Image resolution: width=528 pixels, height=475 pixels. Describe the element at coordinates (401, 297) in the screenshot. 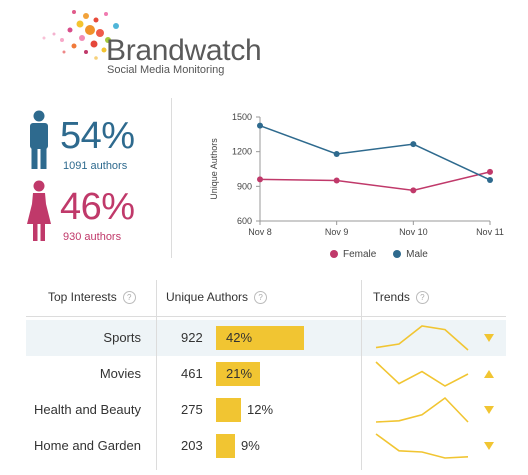

I see `header-trends: Trends?` at that location.